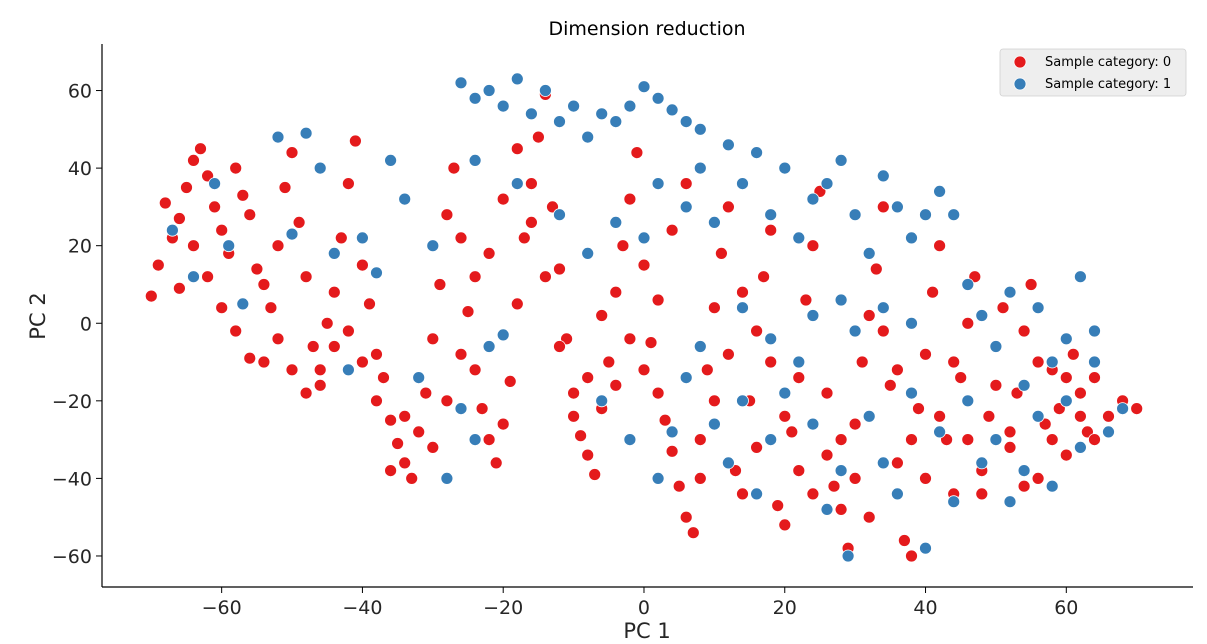 Image resolution: width=1207 pixels, height=644 pixels. I want to click on y-tick-label: 0, so click(86, 324).